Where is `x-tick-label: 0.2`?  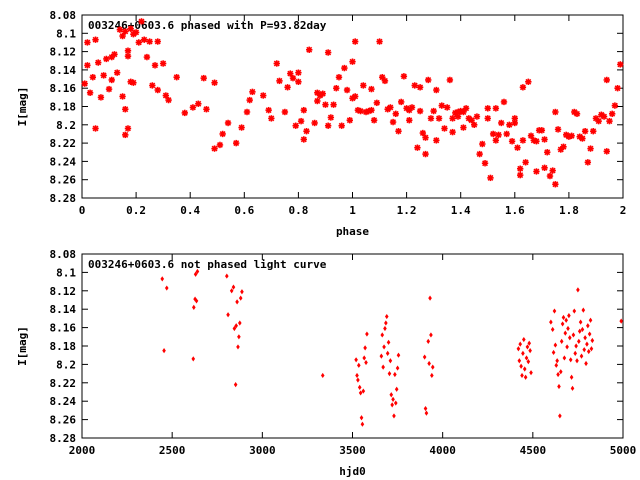 x-tick-label: 0.2 is located at coordinates (136, 210).